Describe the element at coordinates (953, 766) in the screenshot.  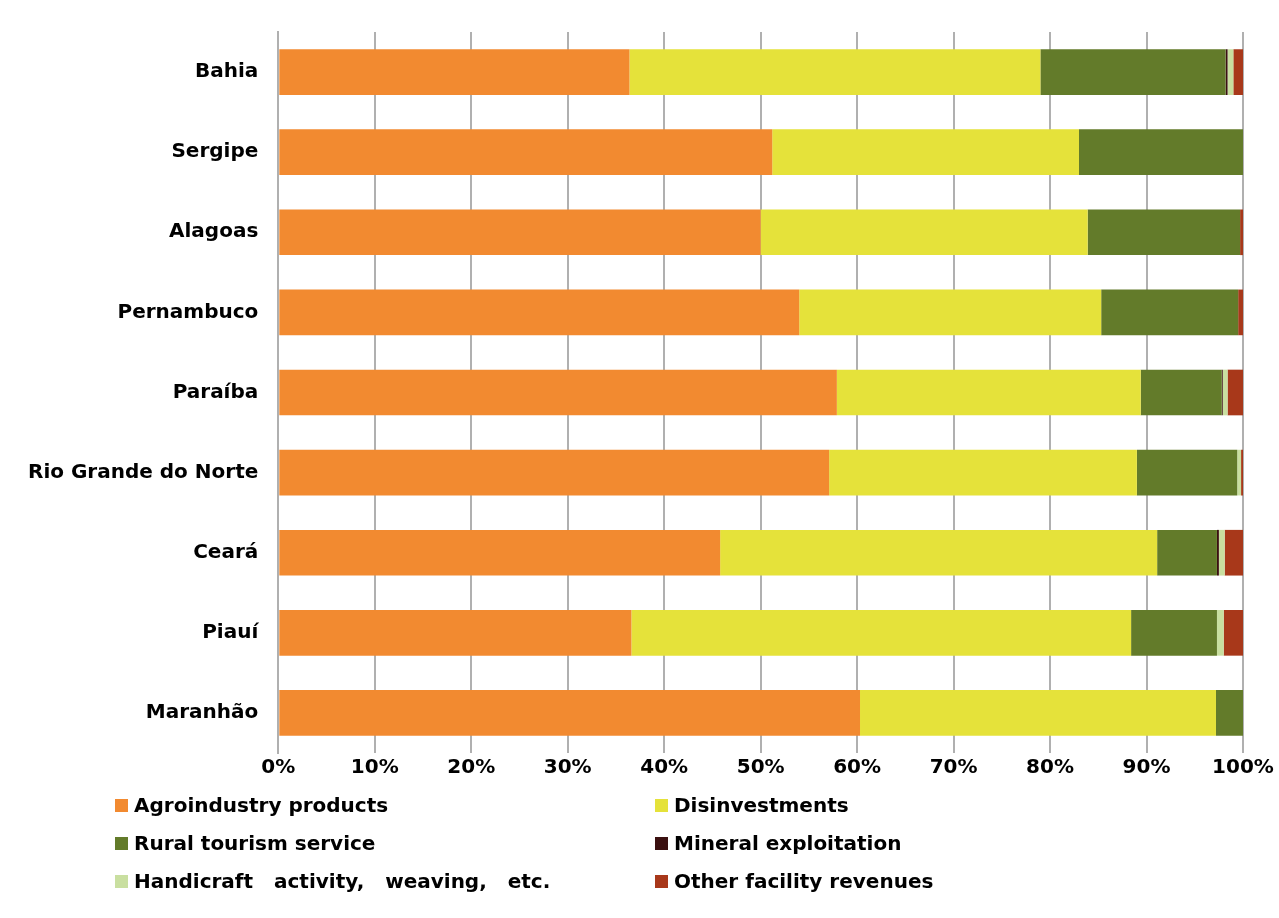
I see `x-tick-label: 70%` at that location.